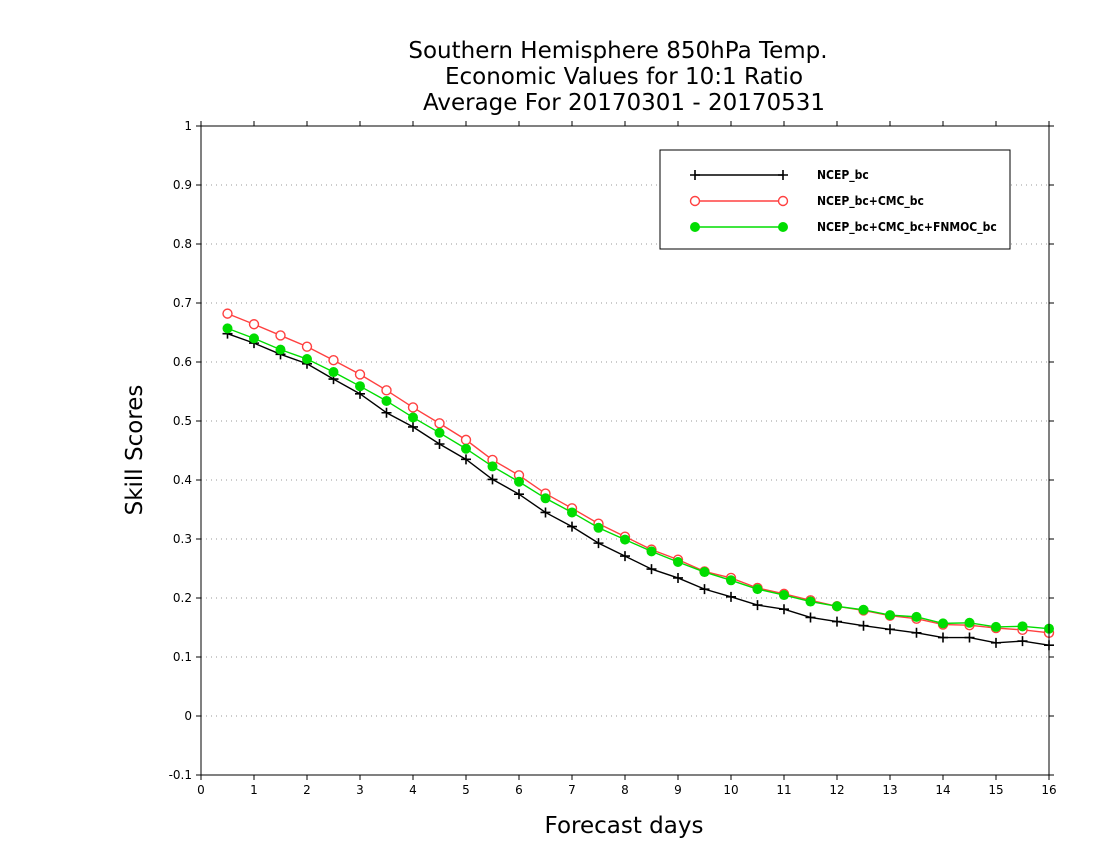 The height and width of the screenshot is (850, 1100). What do you see at coordinates (182, 539) in the screenshot?
I see `y-tick-label: 0.3` at bounding box center [182, 539].